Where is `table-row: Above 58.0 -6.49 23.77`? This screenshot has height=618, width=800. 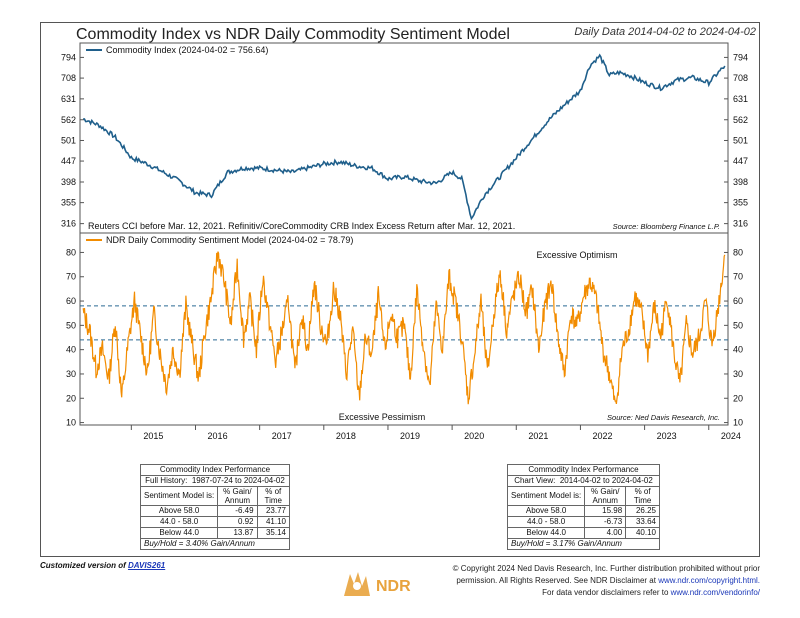 table-row: Above 58.0 -6.49 23.77 is located at coordinates (215, 511).